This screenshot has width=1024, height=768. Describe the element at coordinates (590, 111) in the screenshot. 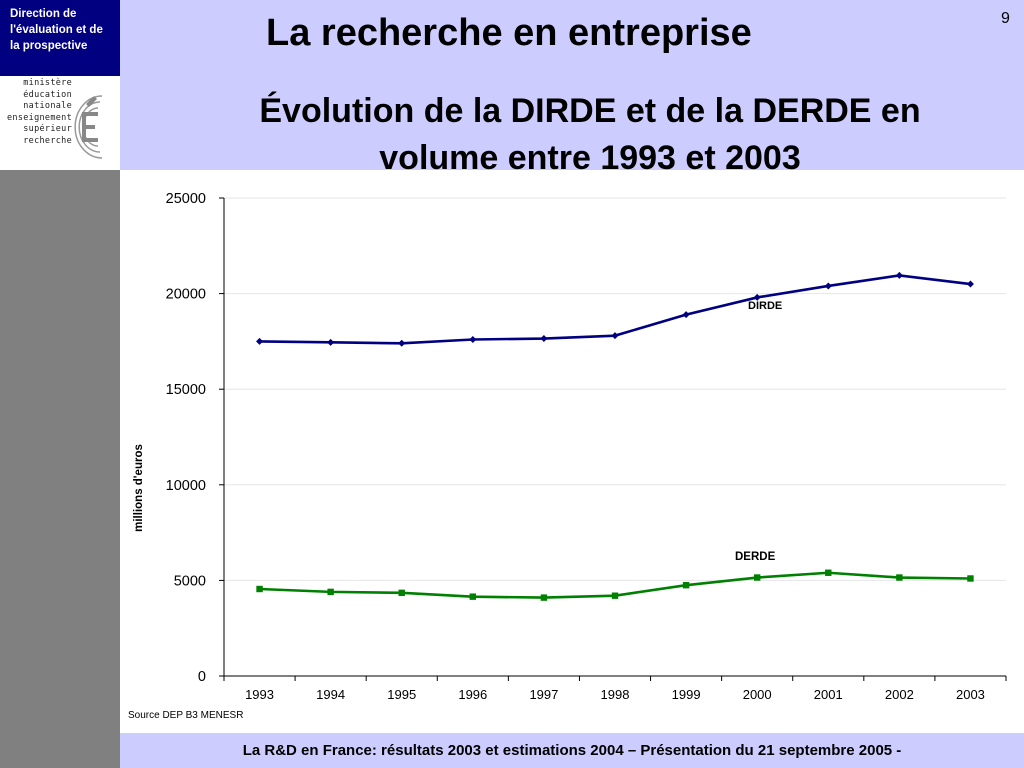

I see `subtitle-line: Évolution de la DIRDE et de la DERDE en` at that location.